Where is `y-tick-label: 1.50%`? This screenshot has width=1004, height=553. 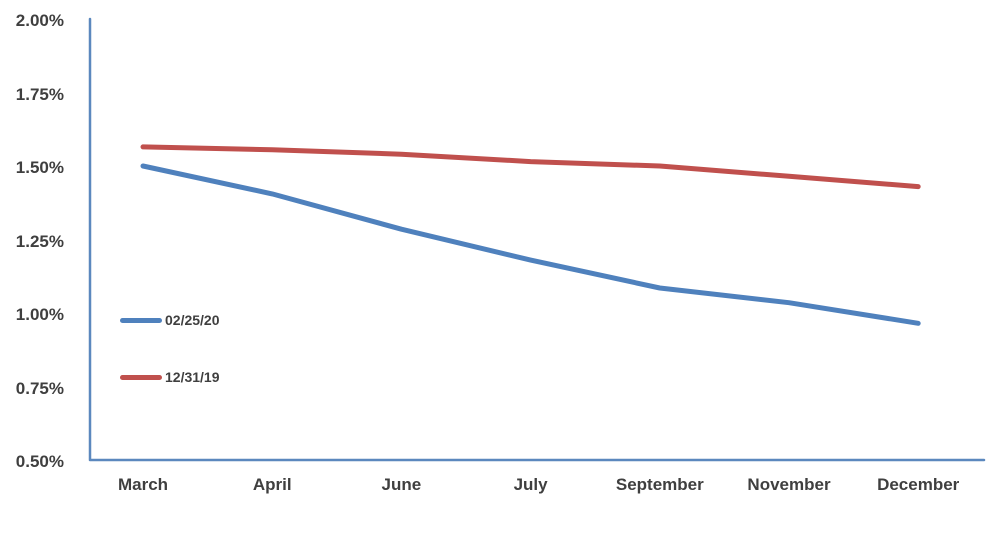 y-tick-label: 1.50% is located at coordinates (39, 167).